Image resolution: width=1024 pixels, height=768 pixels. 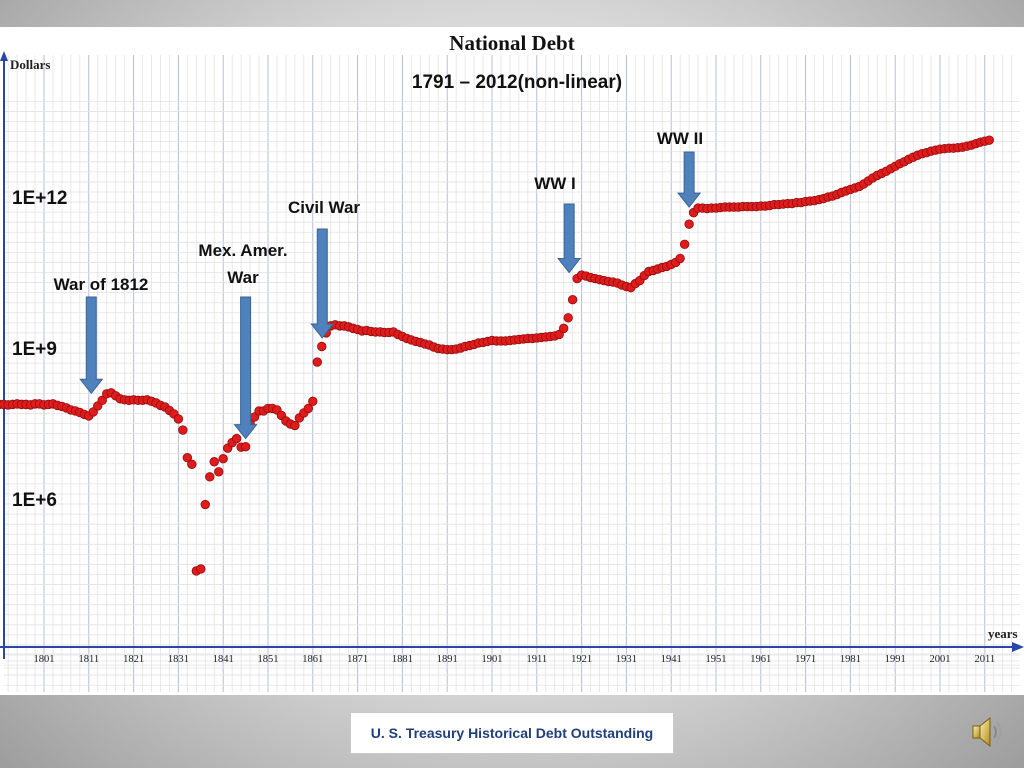 What do you see at coordinates (4, 56) in the screenshot?
I see `y-axis-arrowhead` at bounding box center [4, 56].